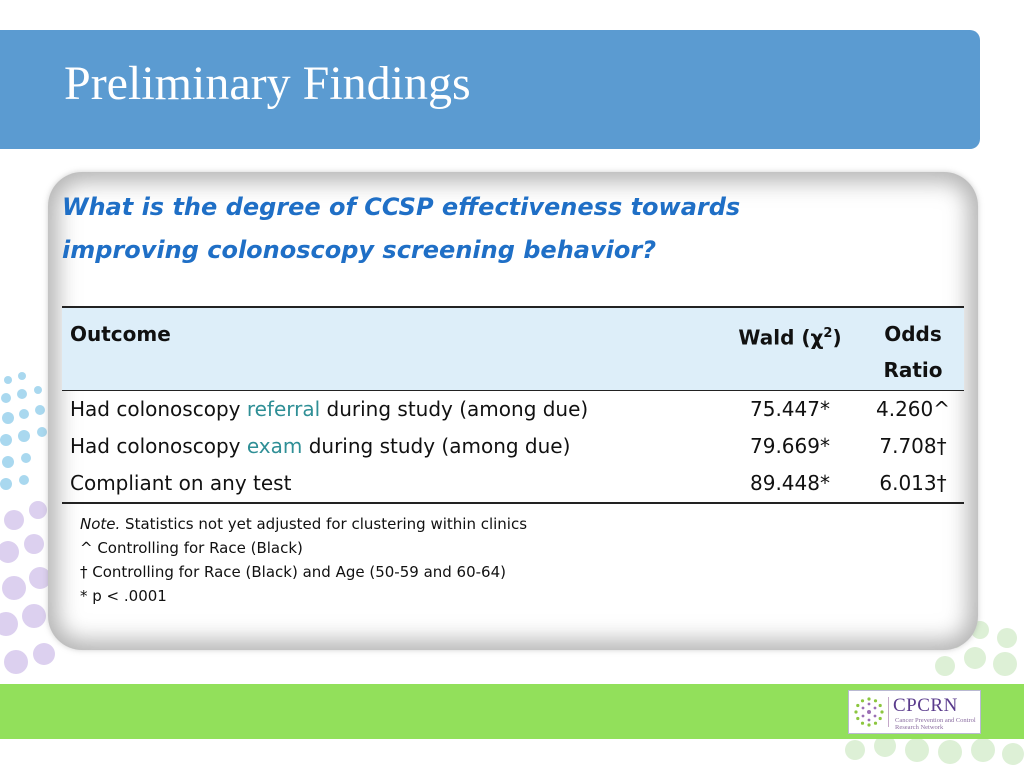 The height and width of the screenshot is (768, 1024). I want to click on header-ratio: Ratio, so click(913, 370).